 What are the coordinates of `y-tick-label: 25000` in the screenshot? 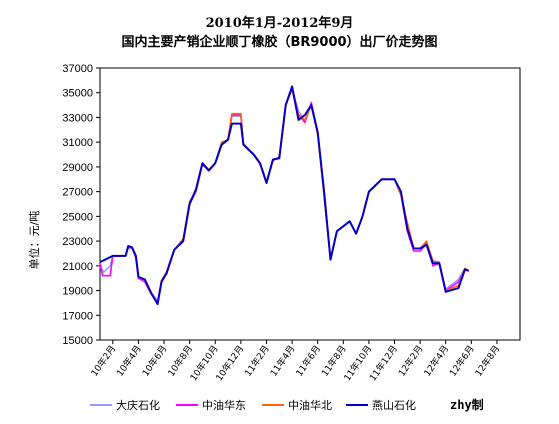 It's located at (77, 217).